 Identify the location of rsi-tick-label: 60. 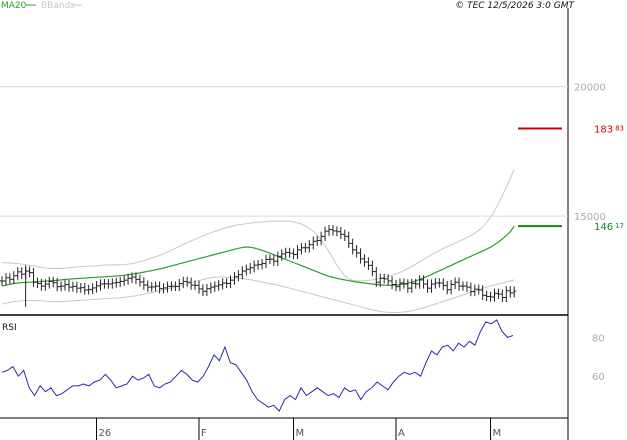
(598, 377).